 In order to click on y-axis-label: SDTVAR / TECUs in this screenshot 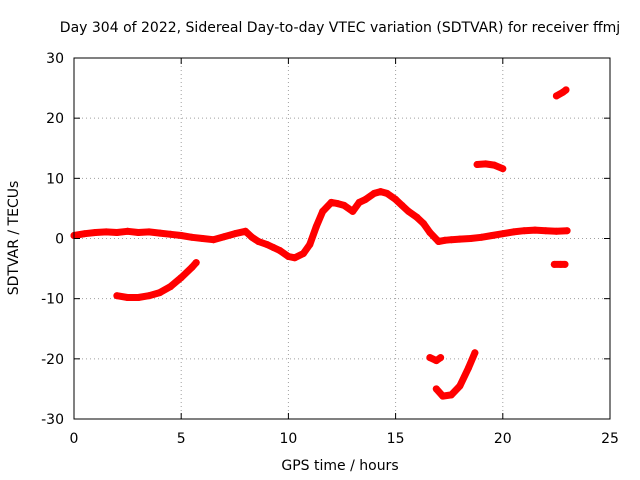, I will do `click(14, 238)`.